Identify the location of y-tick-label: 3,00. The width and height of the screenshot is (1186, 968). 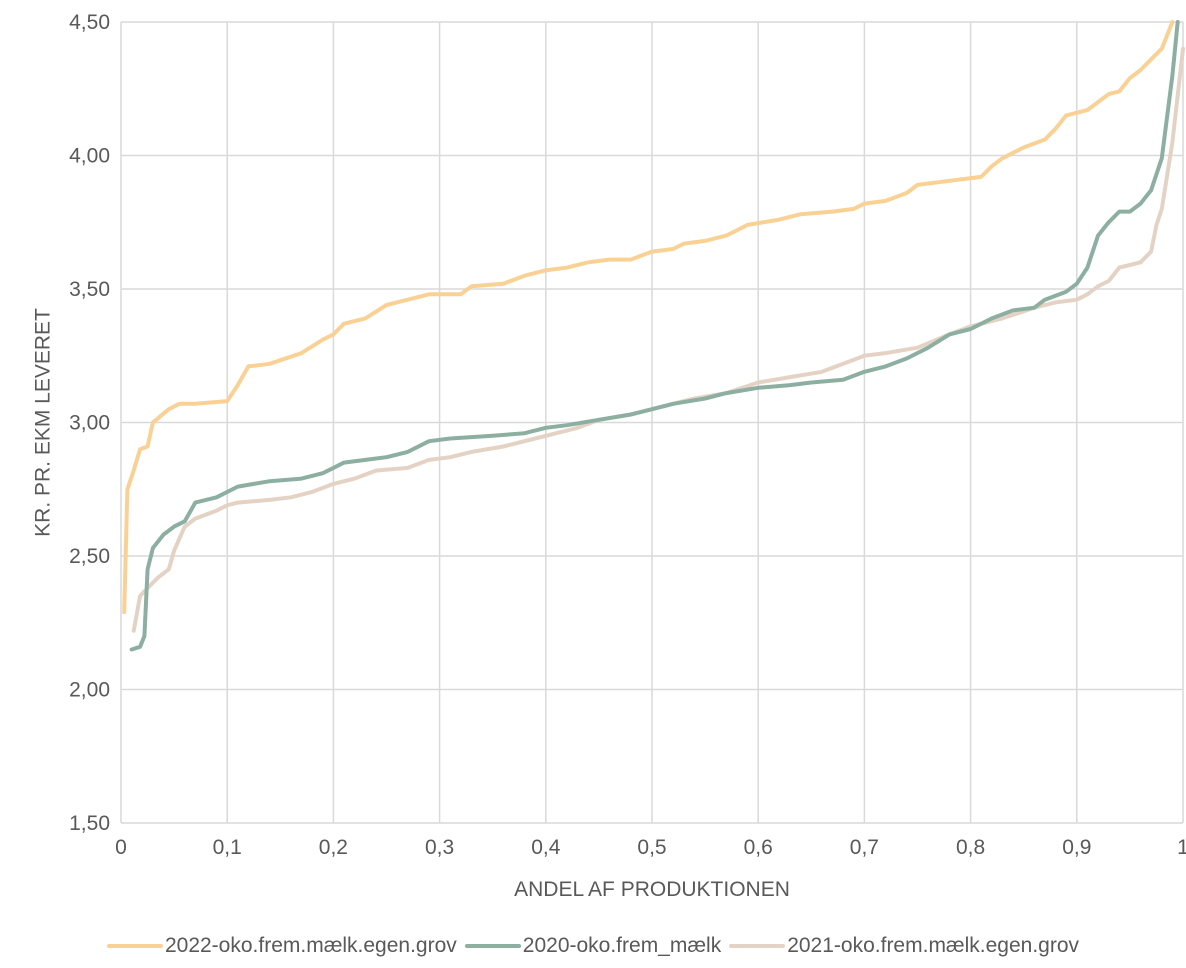
(89, 423).